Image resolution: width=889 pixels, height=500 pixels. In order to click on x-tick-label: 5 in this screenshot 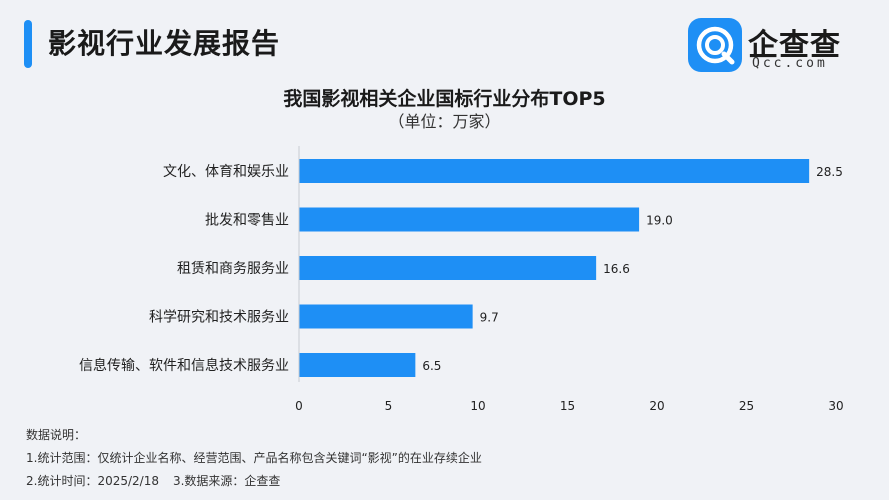, I will do `click(389, 406)`.